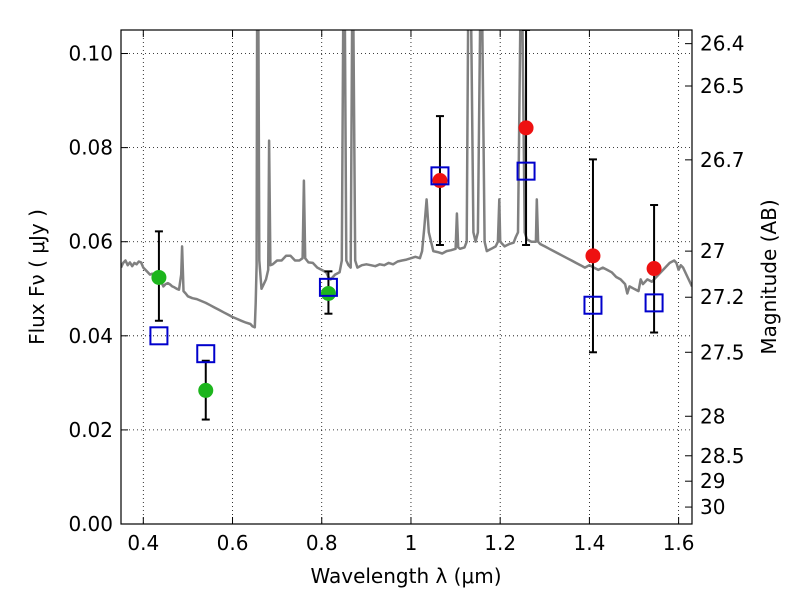  I want to click on y-tick-label: 0.00, so click(90, 524).